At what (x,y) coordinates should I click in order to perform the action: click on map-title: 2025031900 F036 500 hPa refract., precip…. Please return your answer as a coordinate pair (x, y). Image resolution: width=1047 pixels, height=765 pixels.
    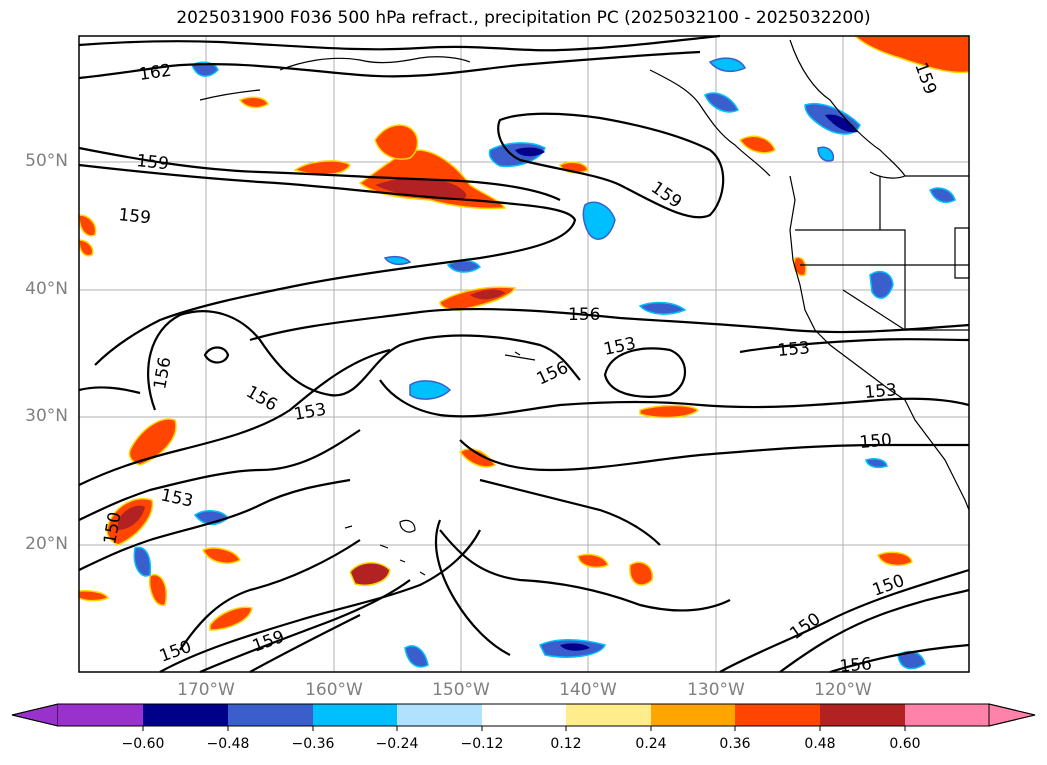
    Looking at the image, I should click on (523, 18).